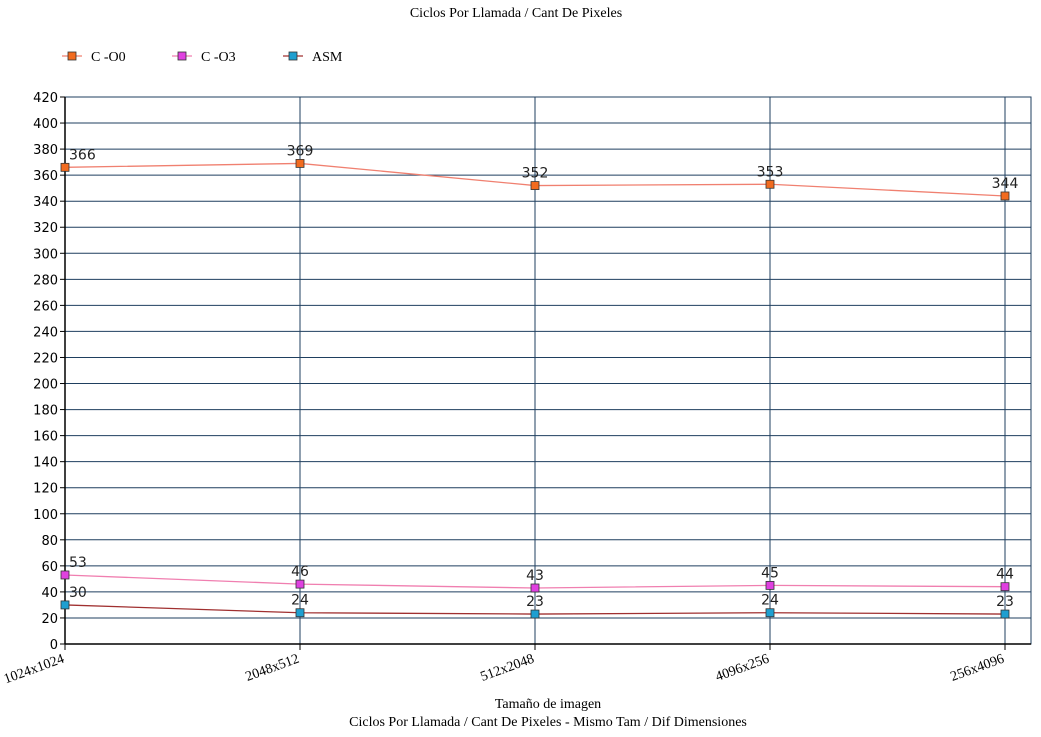  Describe the element at coordinates (218, 57) in the screenshot. I see `legend-label: C -O3` at that location.